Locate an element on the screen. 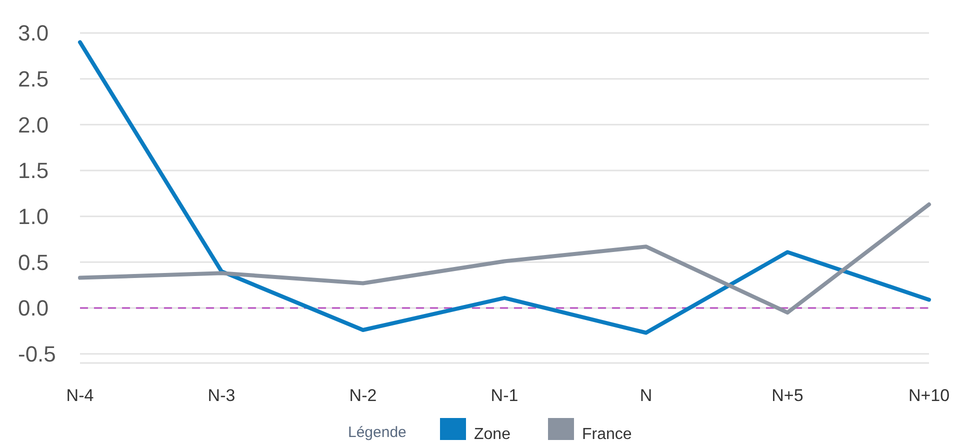 This screenshot has width=965, height=445. x-tick-label: N+5 is located at coordinates (788, 395).